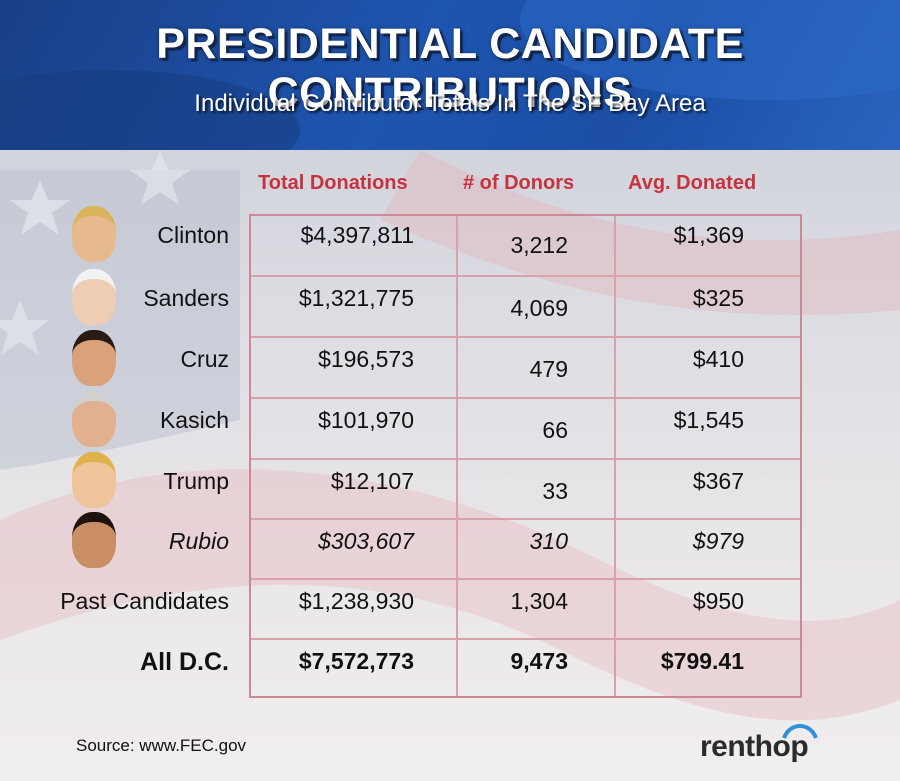 This screenshot has width=900, height=781. Describe the element at coordinates (539, 661) in the screenshot. I see `donor-count-cell: 9,473` at that location.